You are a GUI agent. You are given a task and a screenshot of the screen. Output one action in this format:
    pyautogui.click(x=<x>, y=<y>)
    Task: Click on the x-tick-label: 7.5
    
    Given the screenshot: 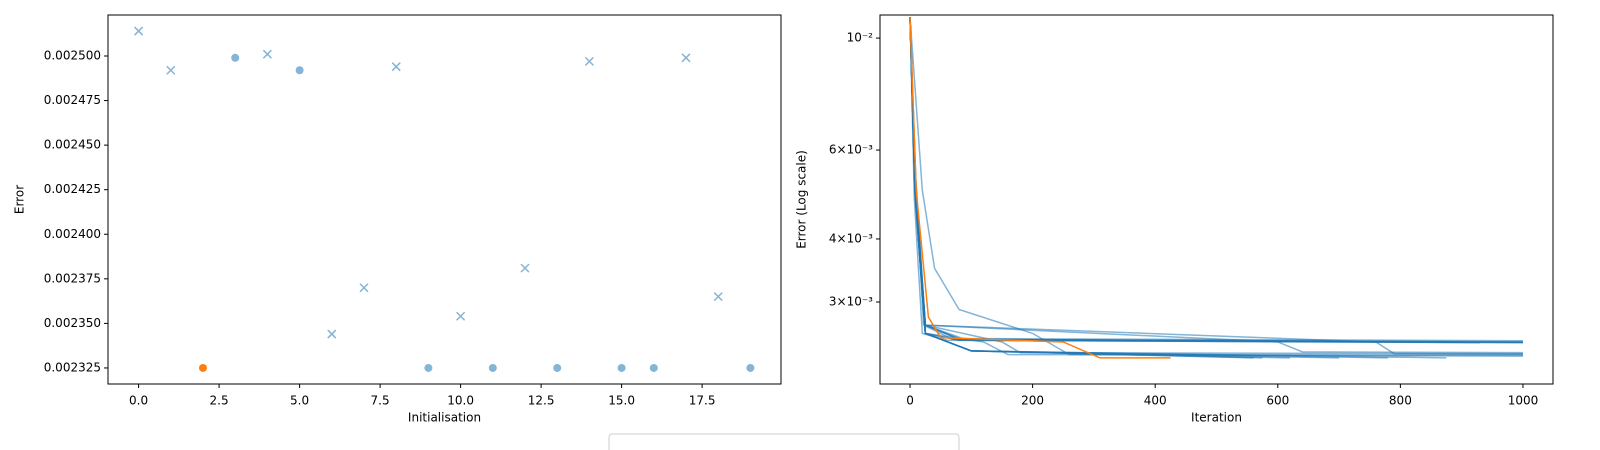 What is the action you would take?
    pyautogui.click(x=380, y=401)
    